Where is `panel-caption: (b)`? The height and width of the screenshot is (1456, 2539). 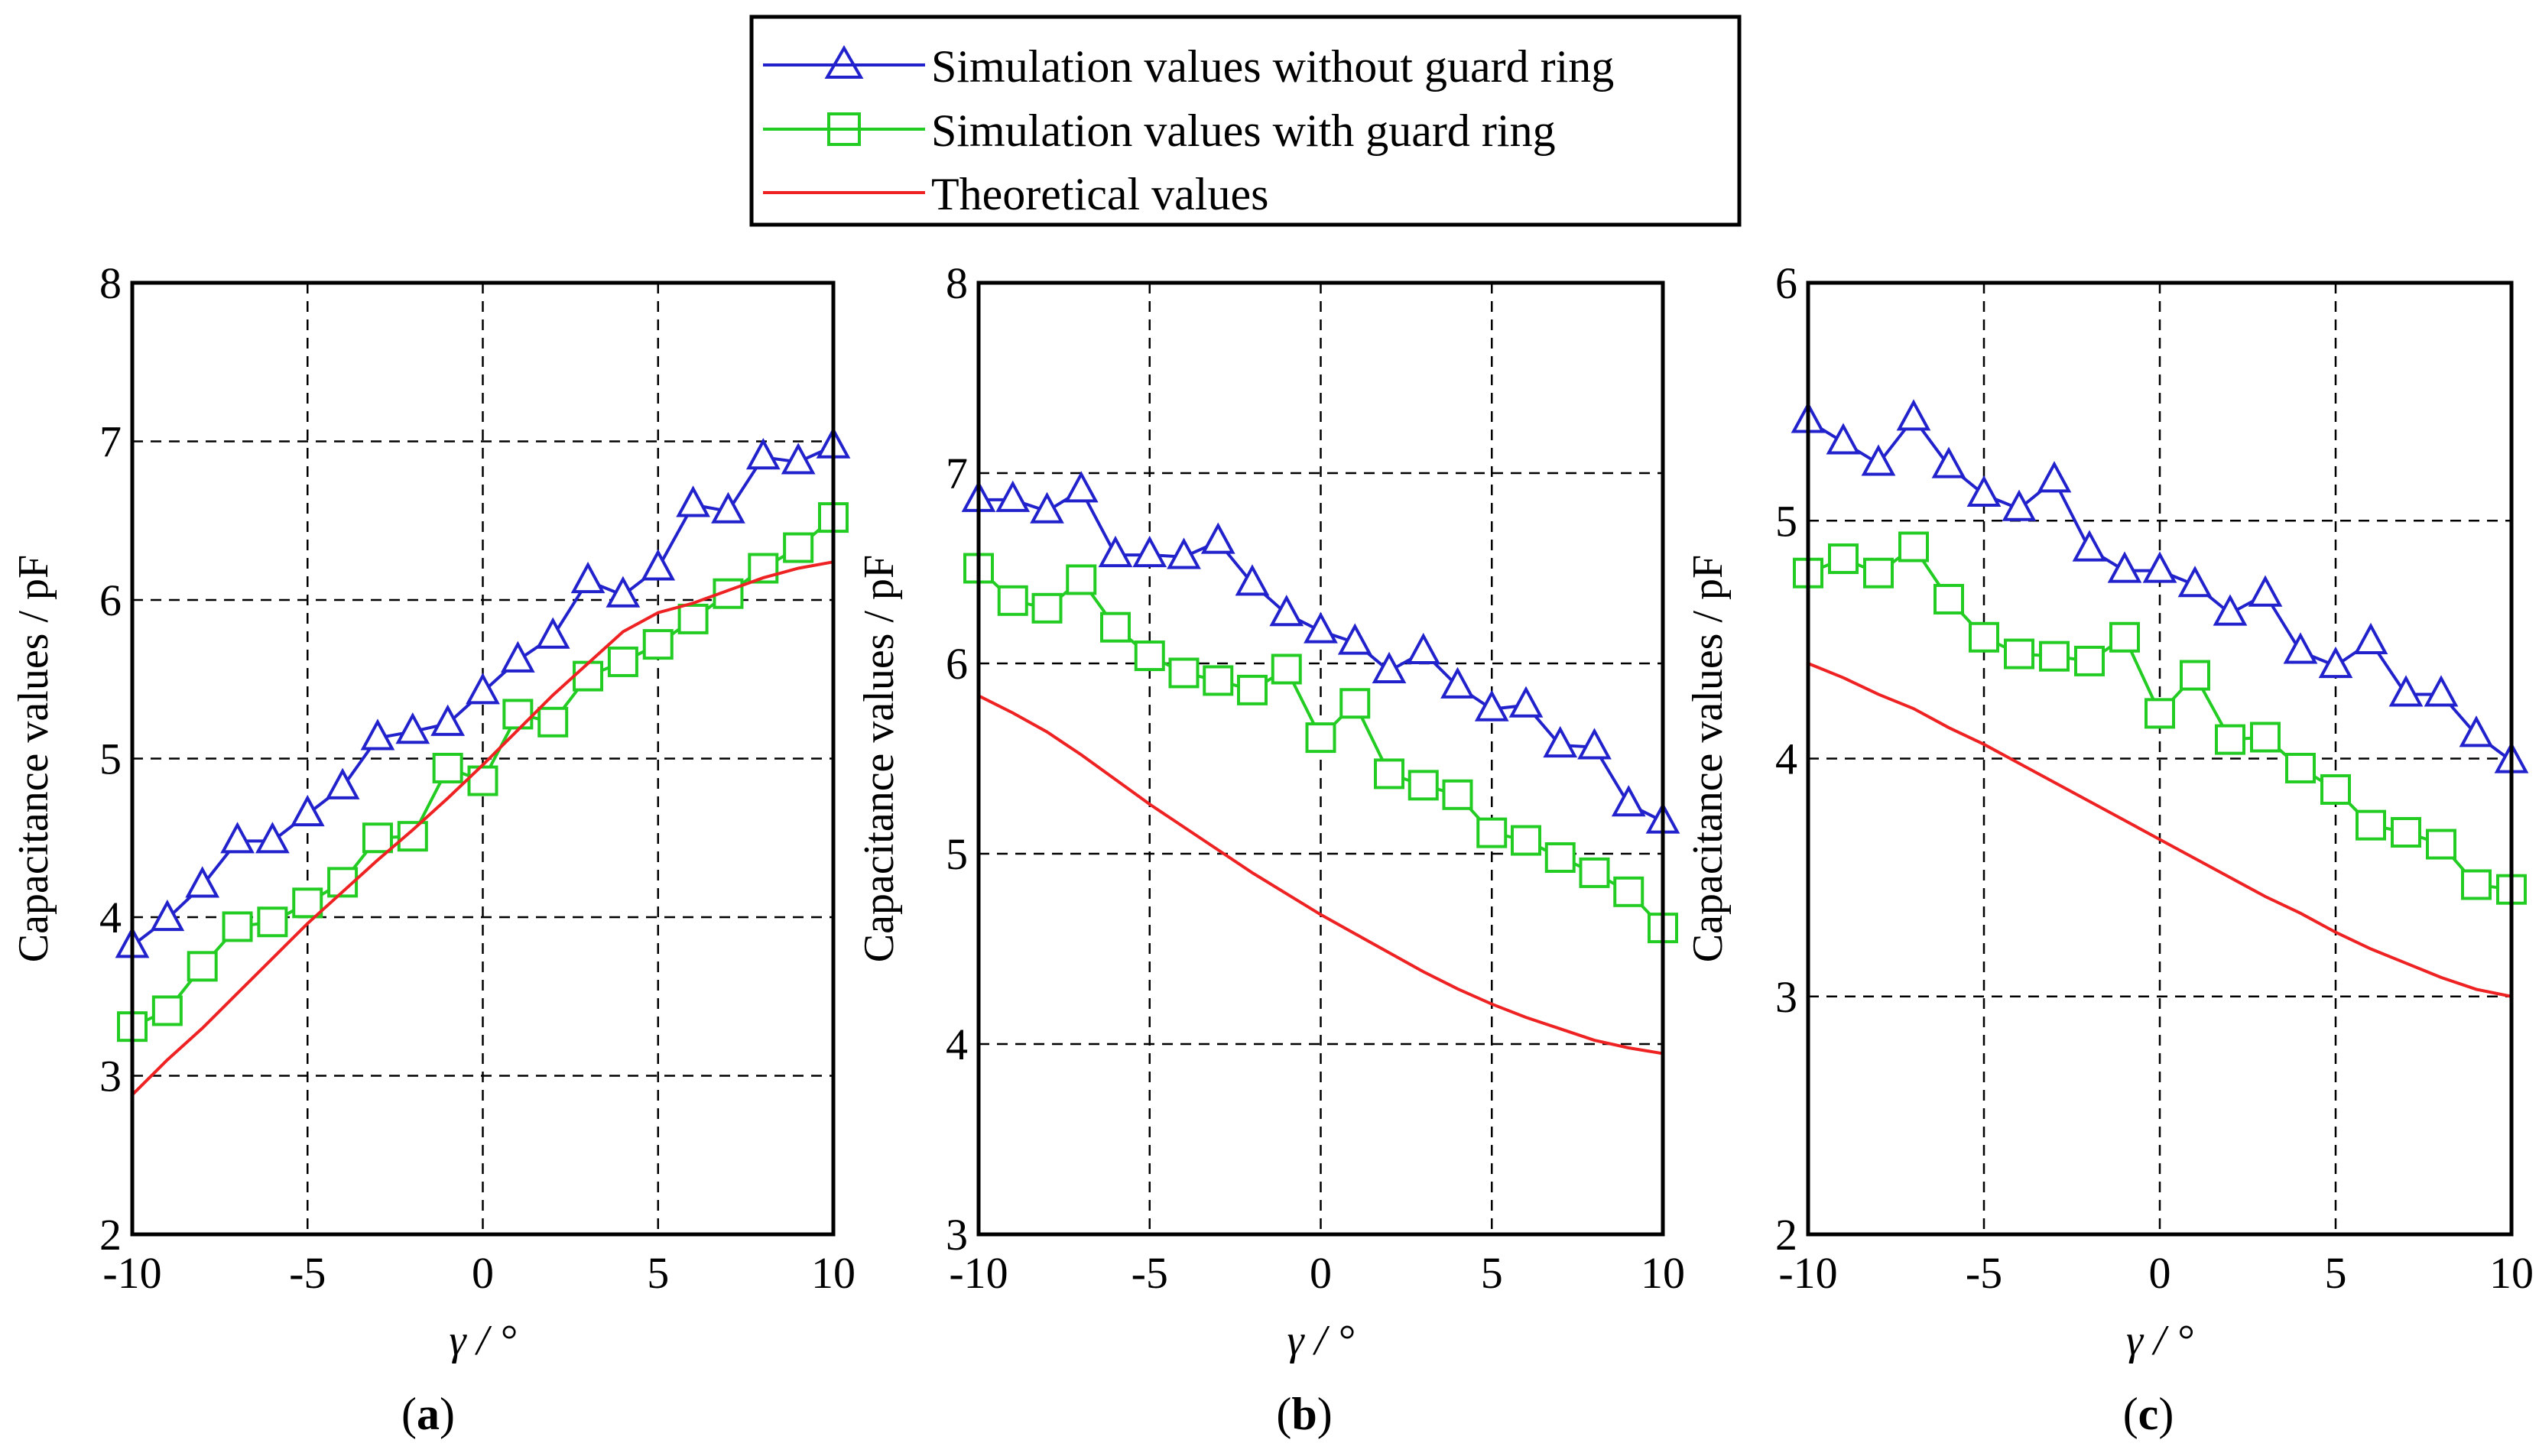
panel-caption: (b) is located at coordinates (1304, 1414).